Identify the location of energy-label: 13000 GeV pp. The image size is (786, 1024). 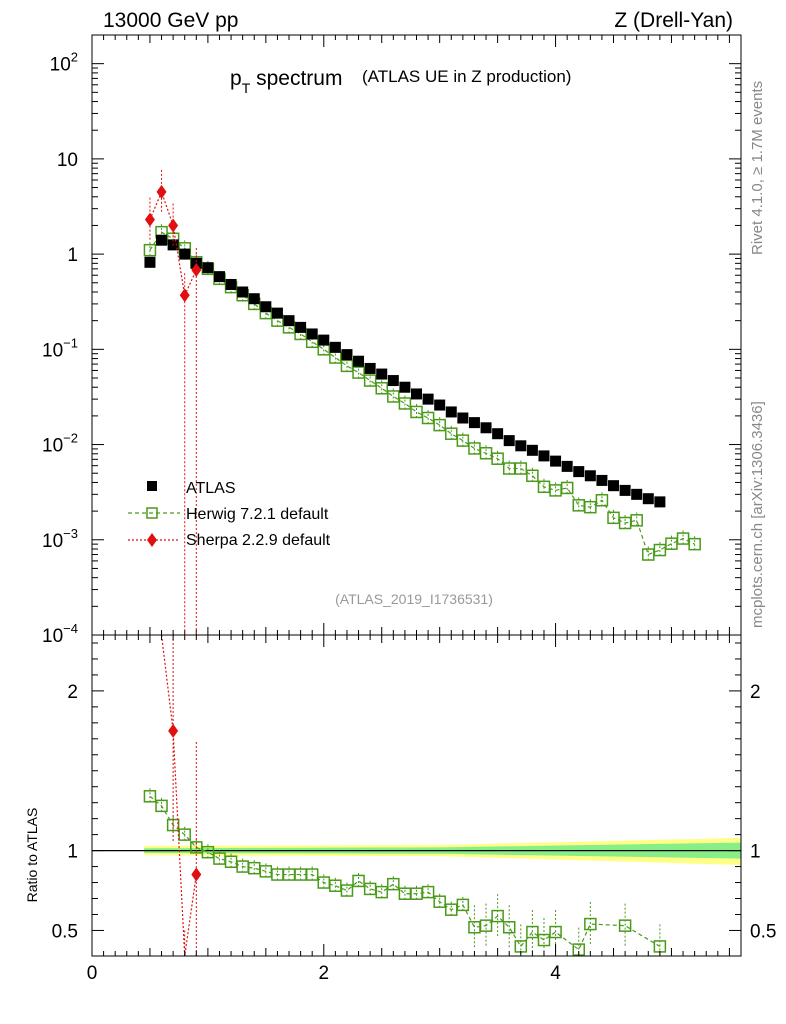
(170, 20).